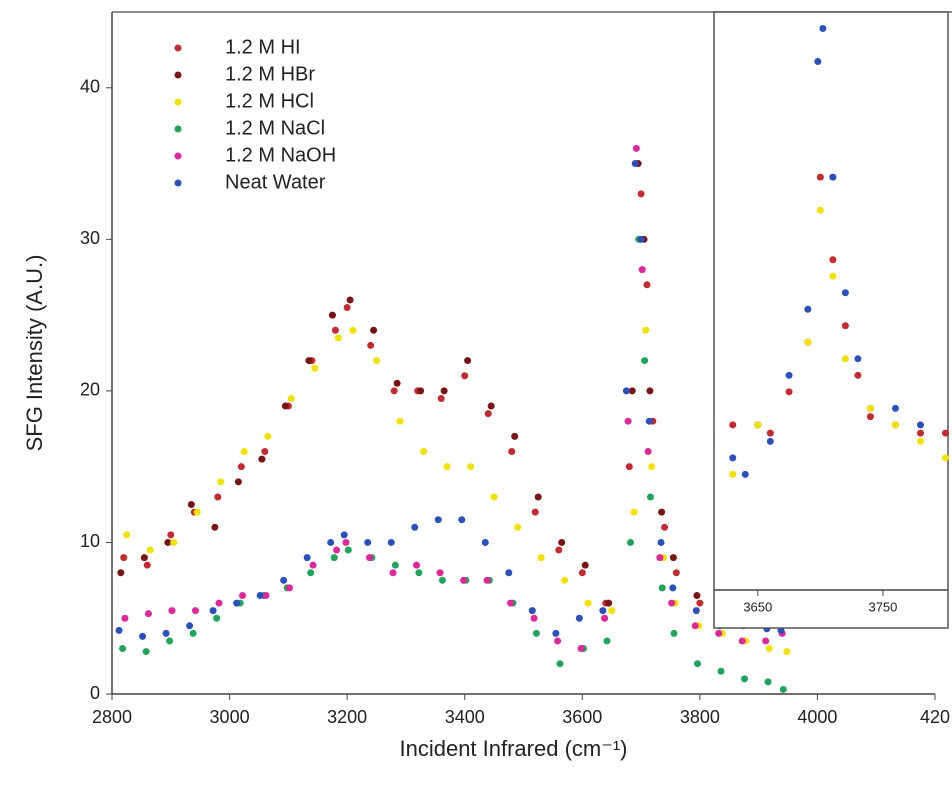 This screenshot has width=952, height=793. What do you see at coordinates (90, 238) in the screenshot?
I see `y-tick-label: 30` at bounding box center [90, 238].